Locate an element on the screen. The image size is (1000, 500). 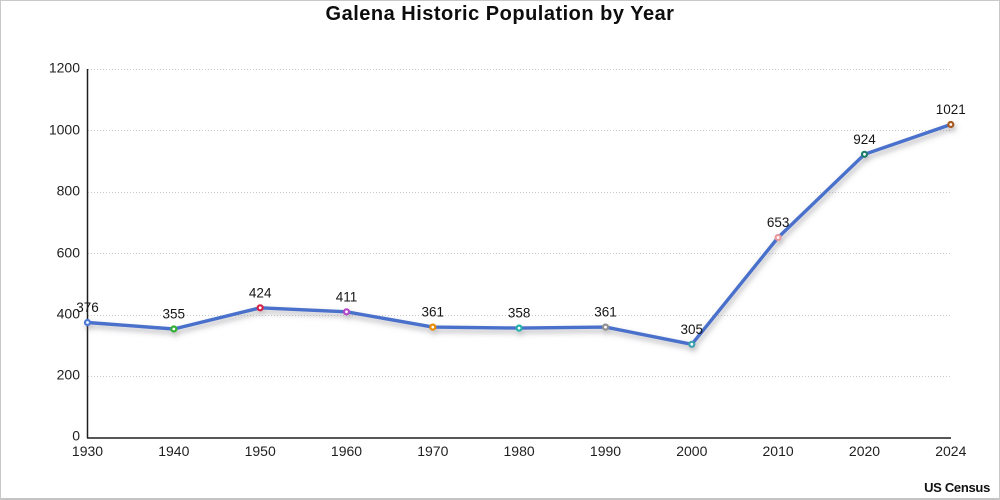
svg-text: 1200 is located at coordinates (64, 68).